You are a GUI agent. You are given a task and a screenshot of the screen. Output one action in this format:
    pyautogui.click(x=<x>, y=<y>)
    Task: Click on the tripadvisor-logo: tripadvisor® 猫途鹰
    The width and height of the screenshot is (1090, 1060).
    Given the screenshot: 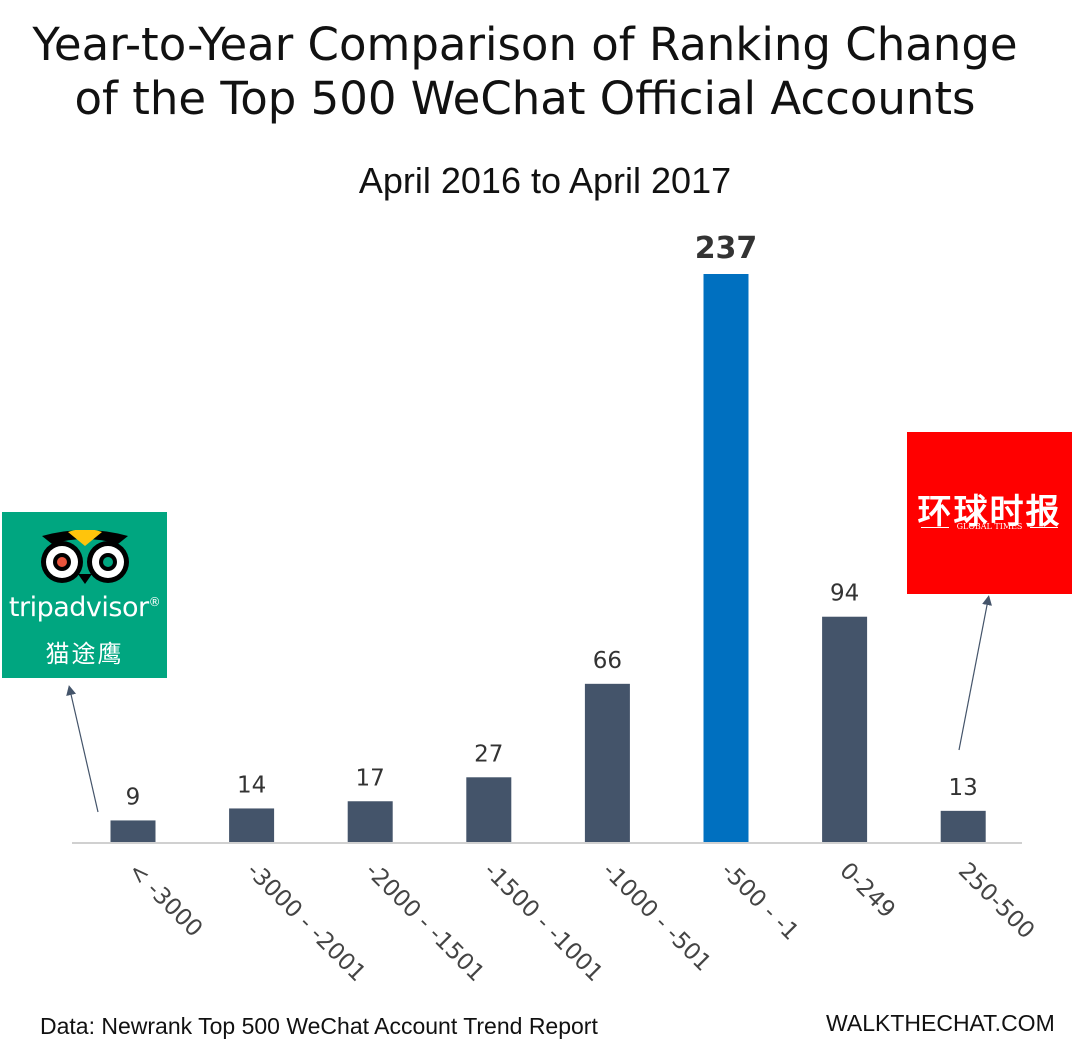 What is the action you would take?
    pyautogui.click(x=84, y=595)
    